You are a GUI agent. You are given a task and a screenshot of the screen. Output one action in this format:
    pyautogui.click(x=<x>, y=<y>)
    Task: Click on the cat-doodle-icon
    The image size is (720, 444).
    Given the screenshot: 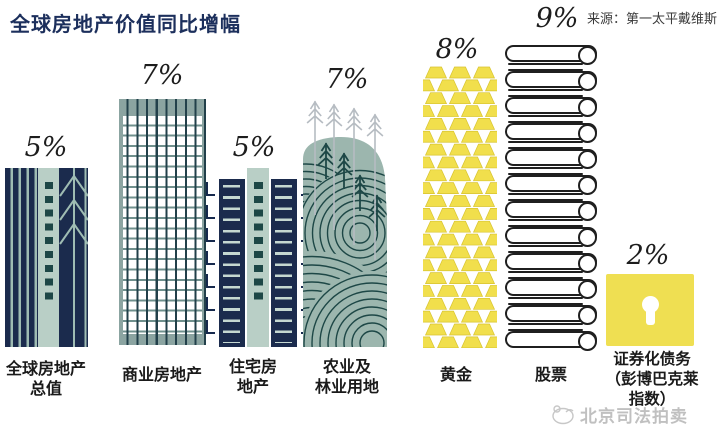 What is the action you would take?
    pyautogui.click(x=563, y=415)
    